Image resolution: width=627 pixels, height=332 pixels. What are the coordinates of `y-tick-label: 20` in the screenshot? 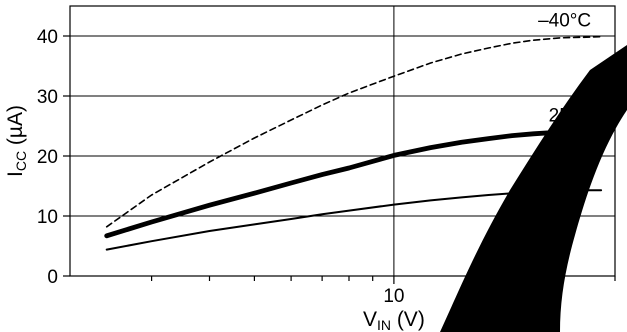 It's located at (47, 157).